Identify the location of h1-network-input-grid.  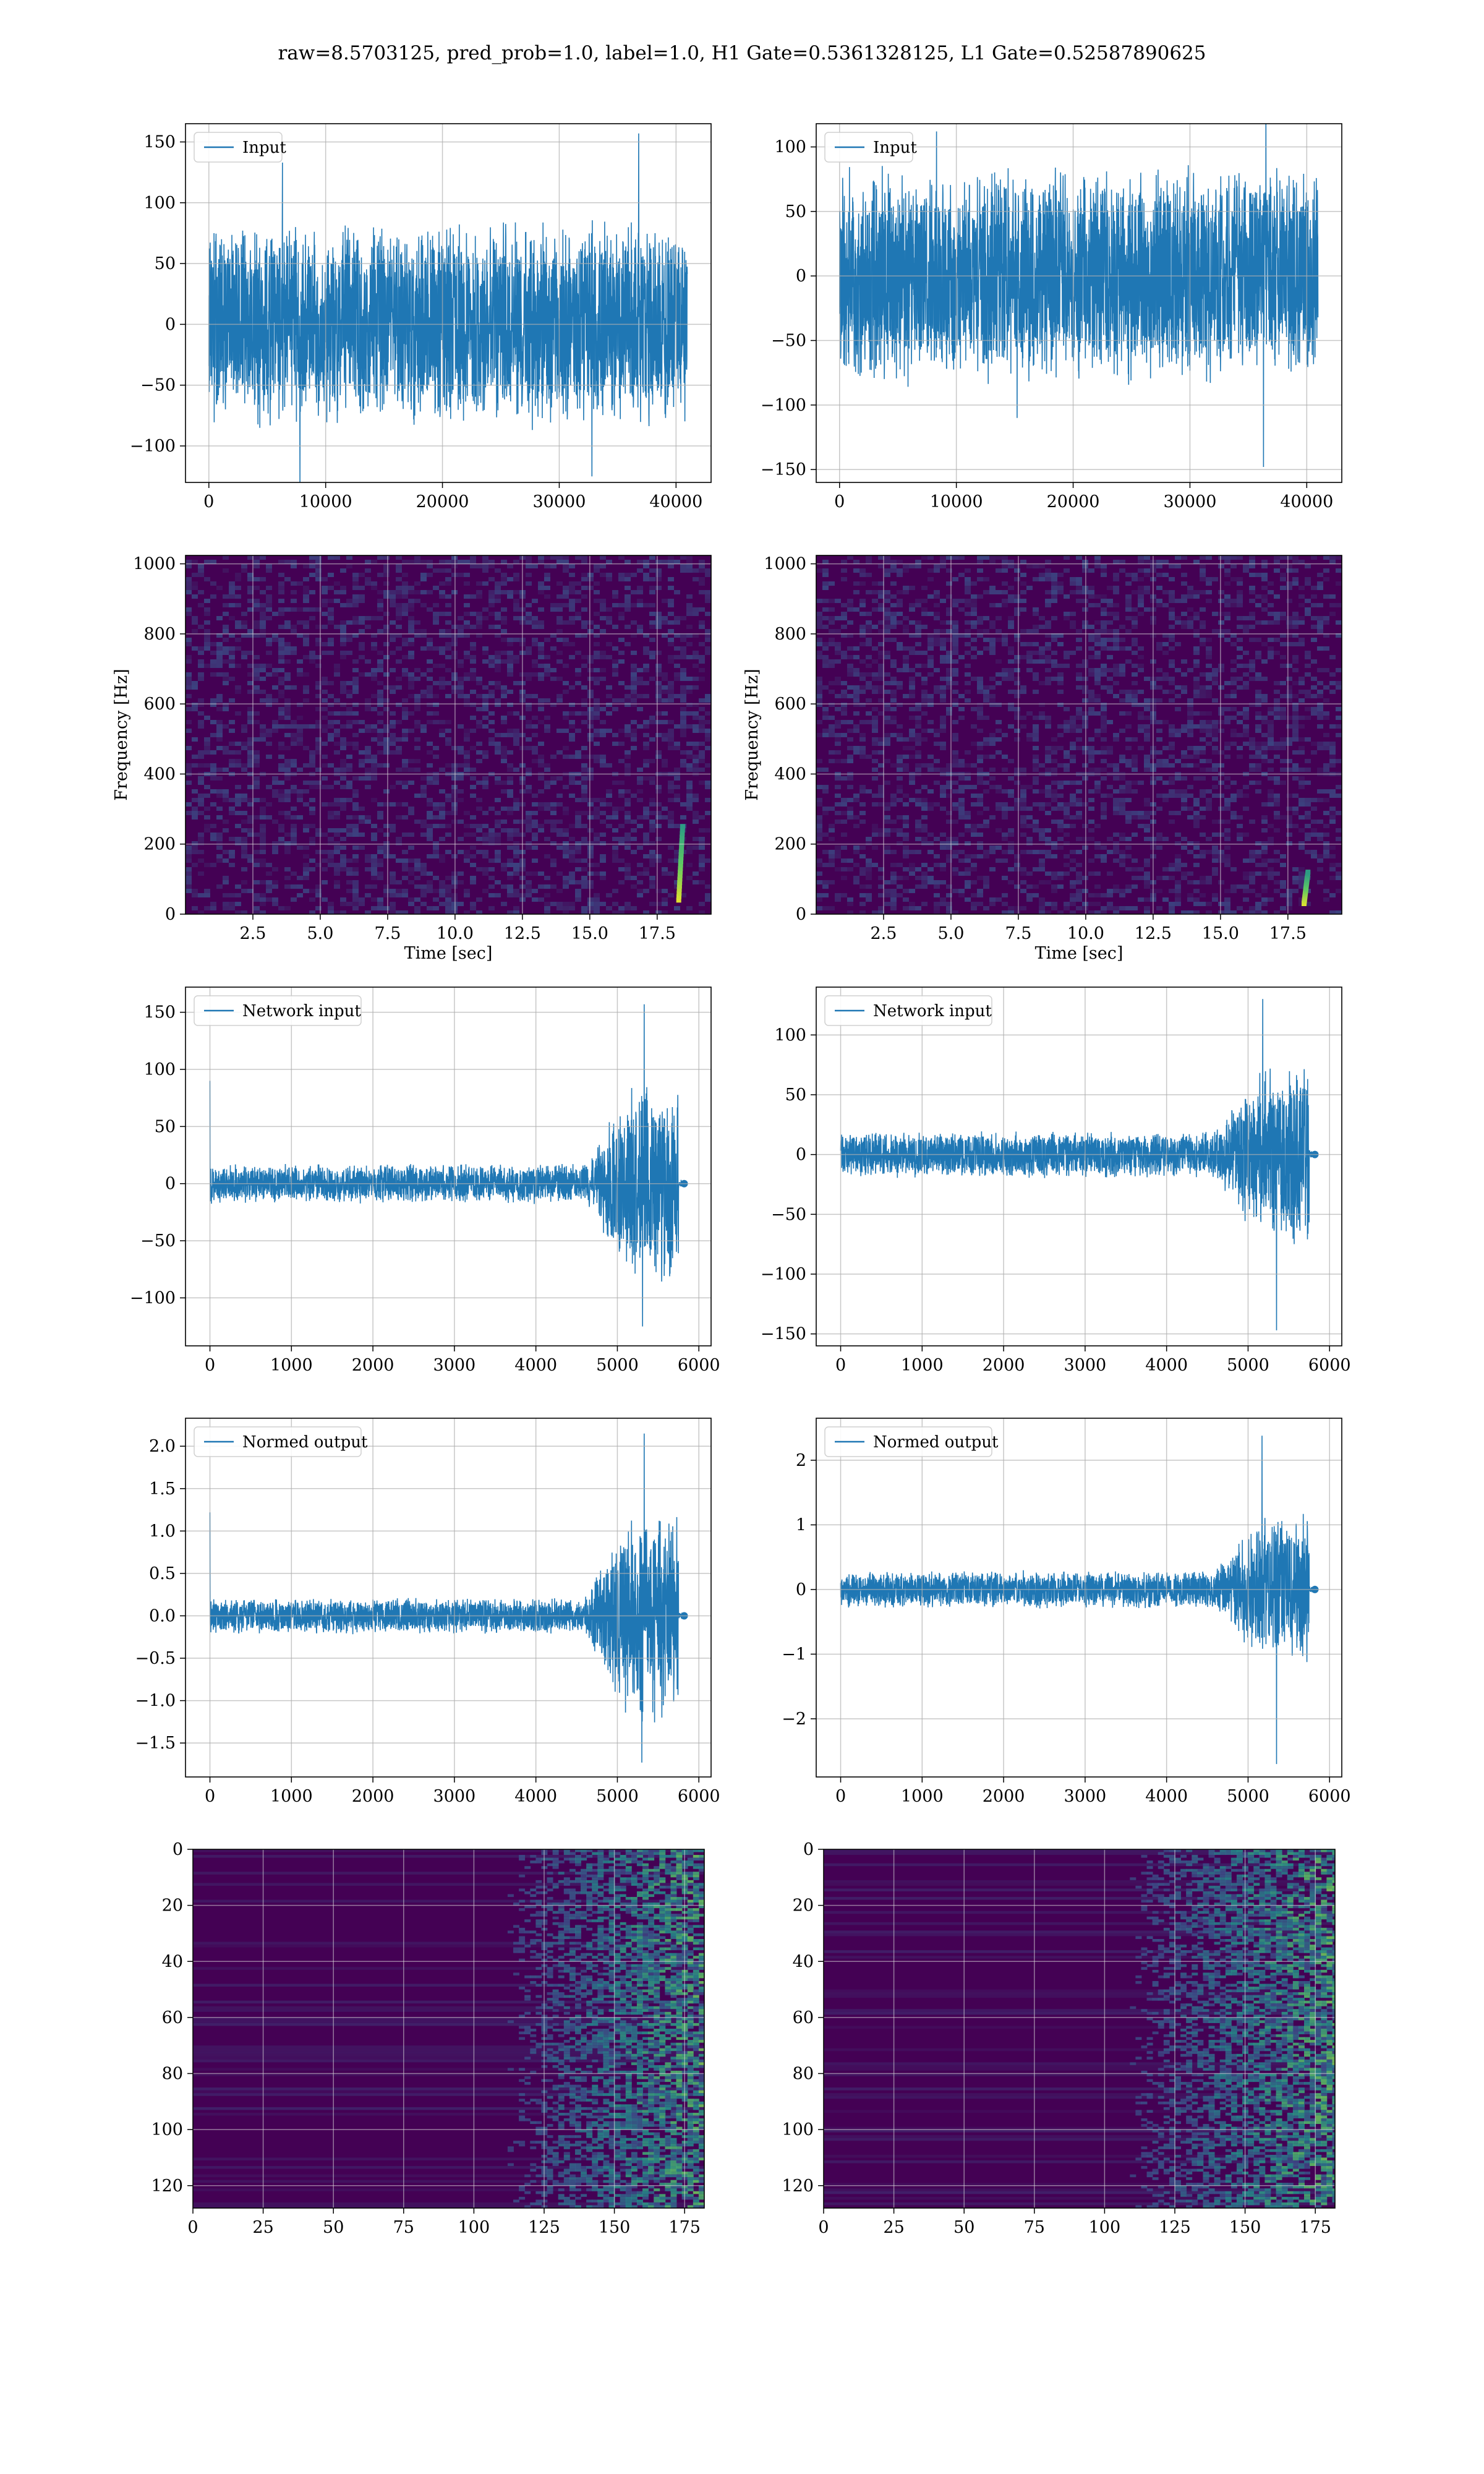
(448, 1167).